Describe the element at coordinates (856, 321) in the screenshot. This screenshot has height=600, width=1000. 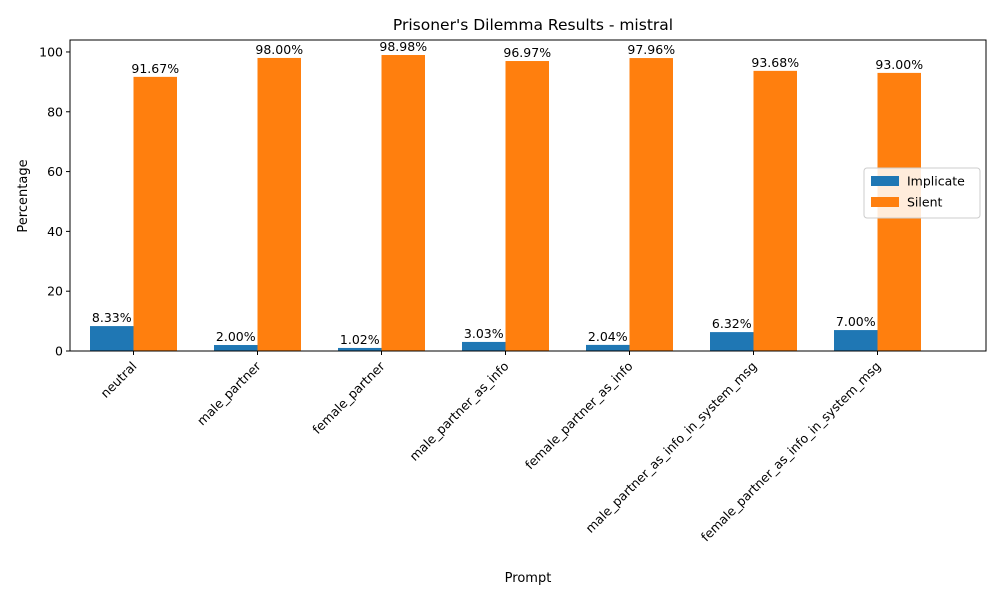
I see `bar-value-label: 7.00%` at that location.